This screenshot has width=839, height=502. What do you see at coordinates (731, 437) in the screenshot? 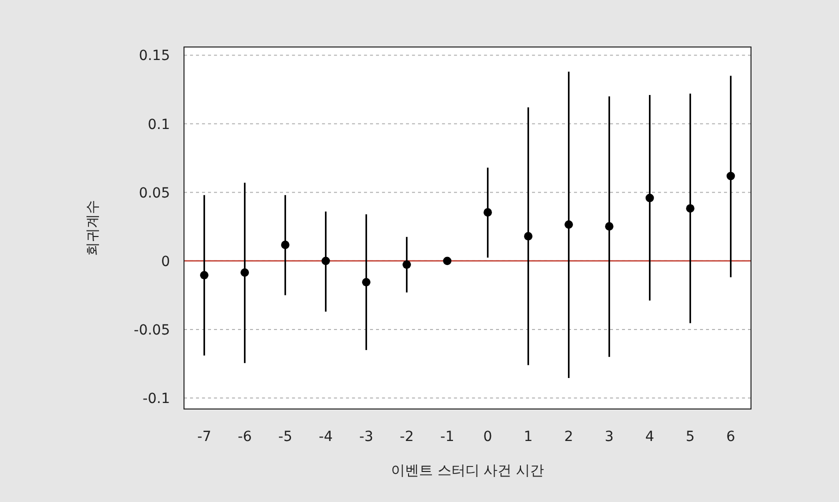
I see `x-tick-label: 6` at bounding box center [731, 437].